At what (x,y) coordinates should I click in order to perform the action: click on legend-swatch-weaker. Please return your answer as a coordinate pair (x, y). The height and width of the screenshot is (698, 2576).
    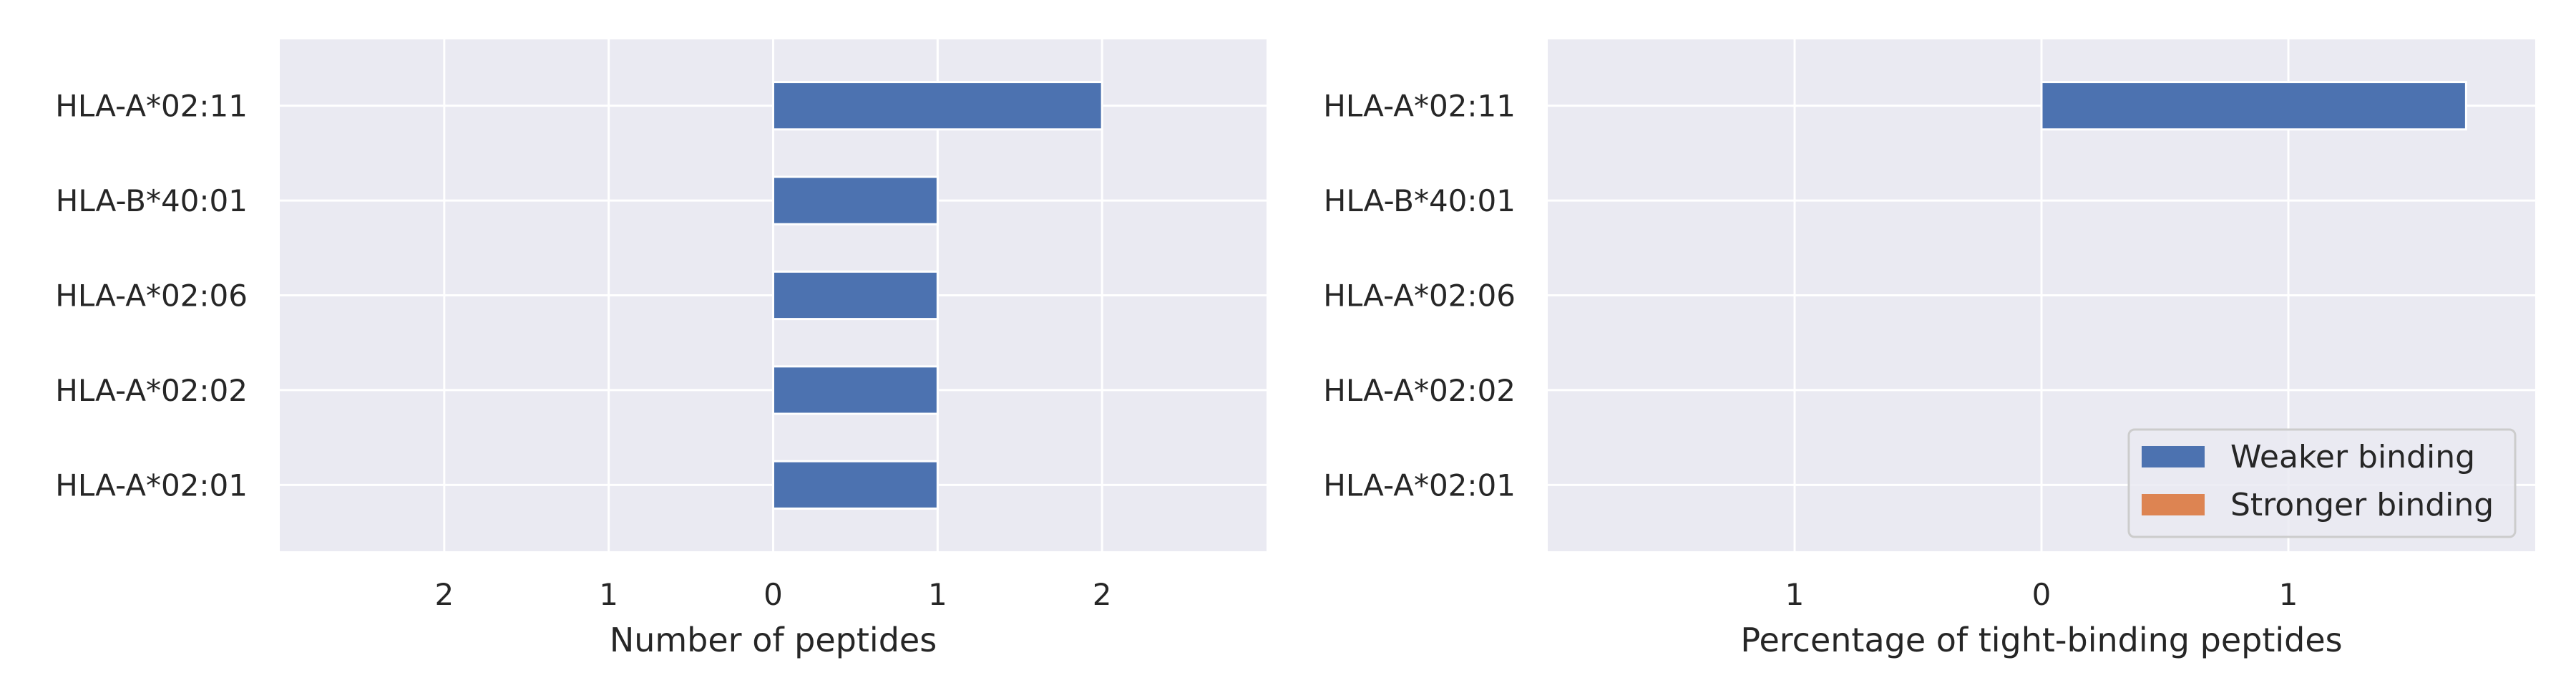
    Looking at the image, I should click on (2173, 456).